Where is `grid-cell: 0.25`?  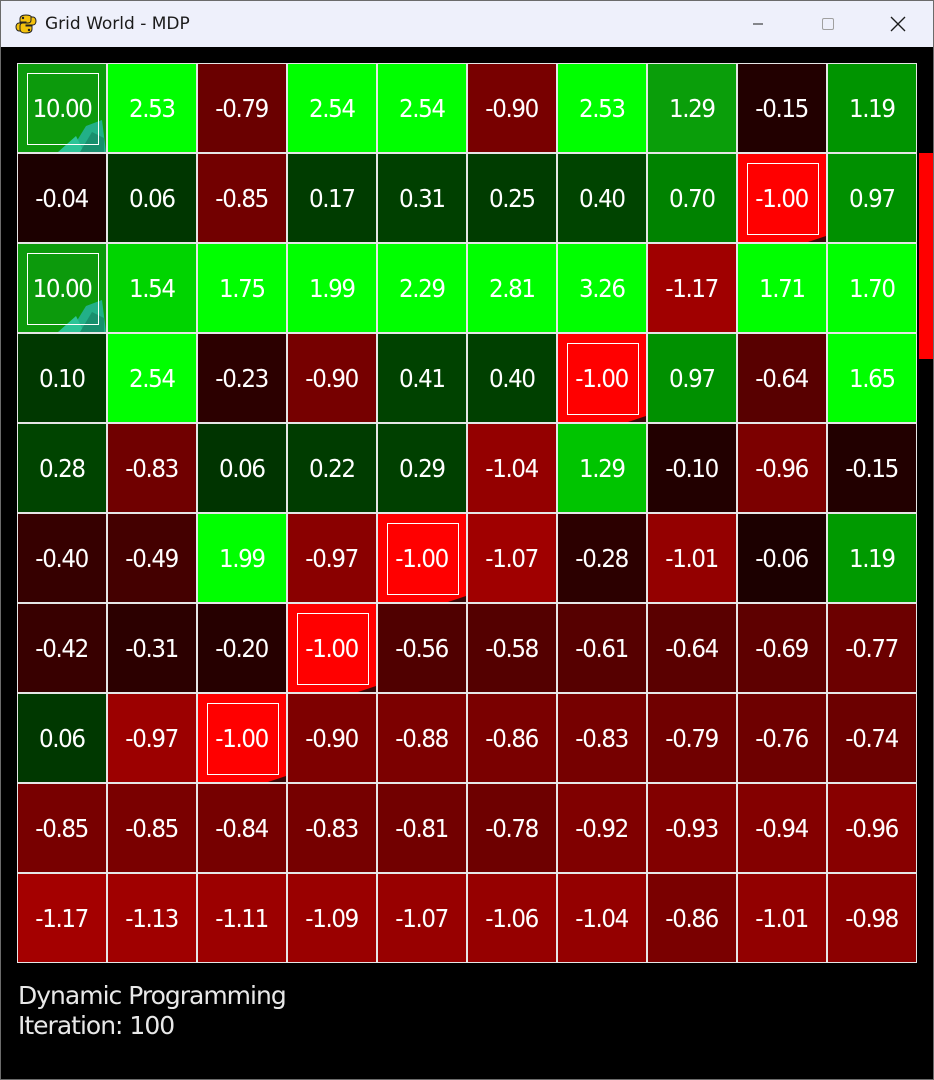
grid-cell: 0.25 is located at coordinates (512, 198).